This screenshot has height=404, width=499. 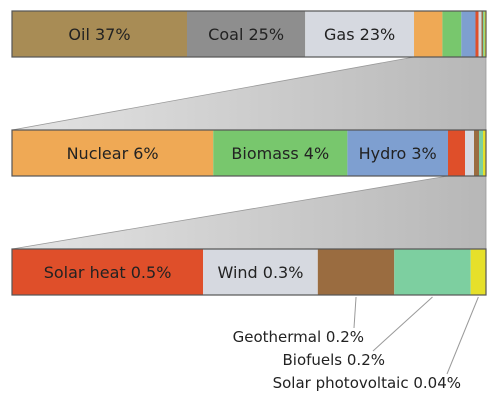 What do you see at coordinates (355, 312) in the screenshot?
I see `callout-leader-geothermal` at bounding box center [355, 312].